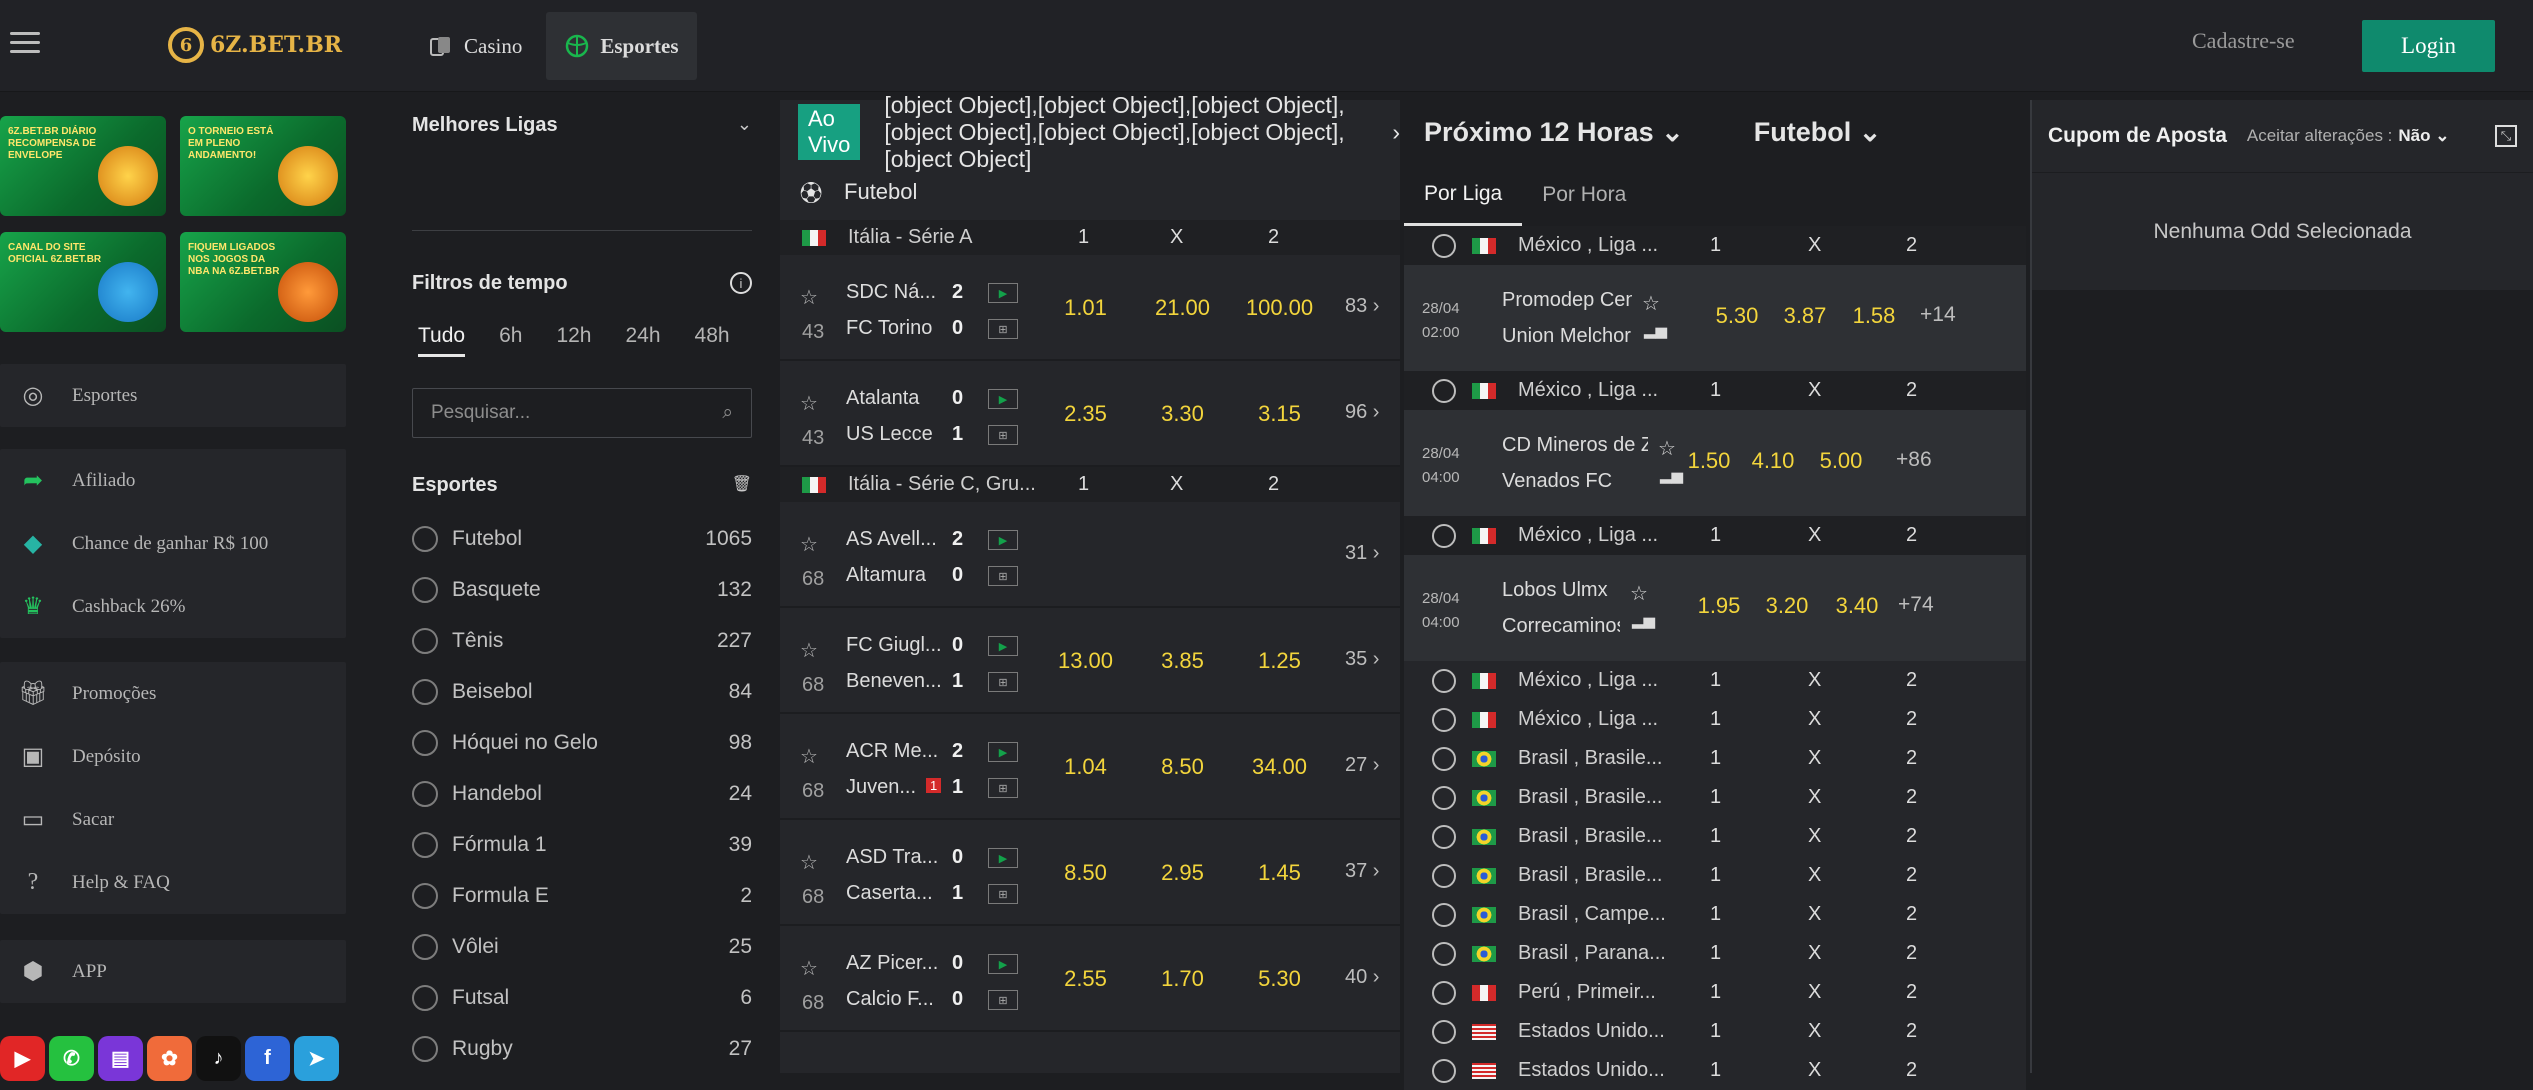 Image resolution: width=2533 pixels, height=1090 pixels. I want to click on site-logo: 6 6Z.BET.BR, so click(255, 45).